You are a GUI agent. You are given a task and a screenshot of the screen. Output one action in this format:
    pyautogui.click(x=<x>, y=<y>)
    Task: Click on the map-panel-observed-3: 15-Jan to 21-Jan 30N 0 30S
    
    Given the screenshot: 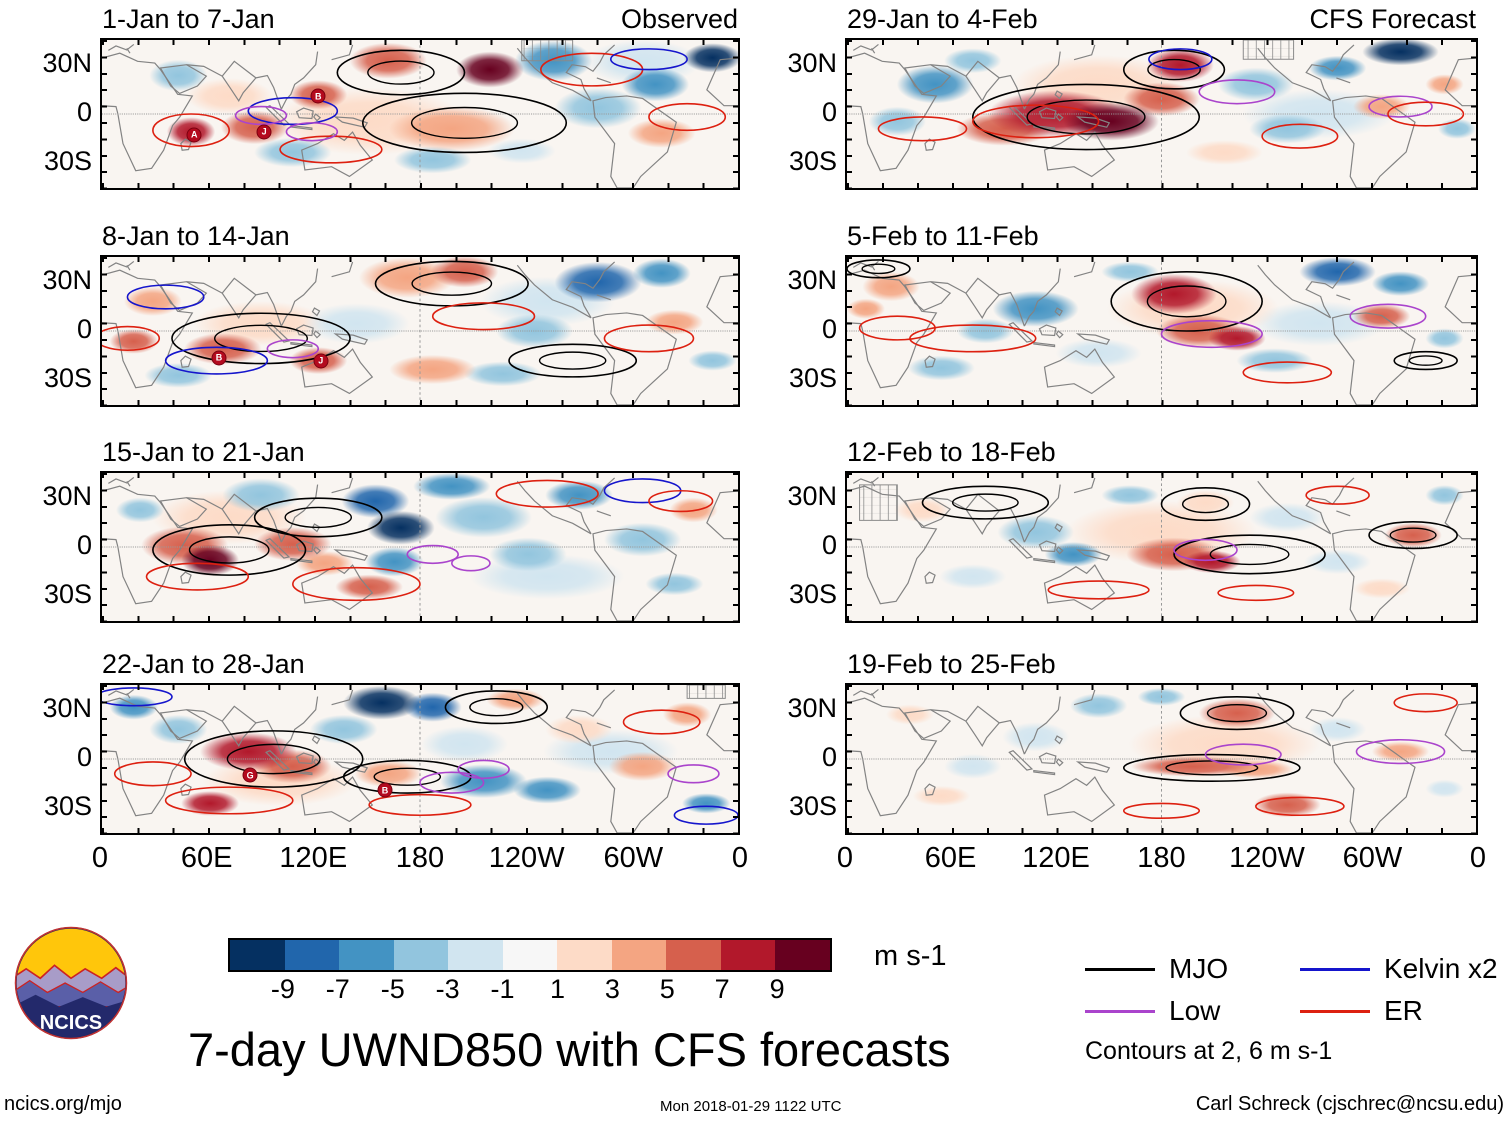 What is the action you would take?
    pyautogui.click(x=391, y=530)
    